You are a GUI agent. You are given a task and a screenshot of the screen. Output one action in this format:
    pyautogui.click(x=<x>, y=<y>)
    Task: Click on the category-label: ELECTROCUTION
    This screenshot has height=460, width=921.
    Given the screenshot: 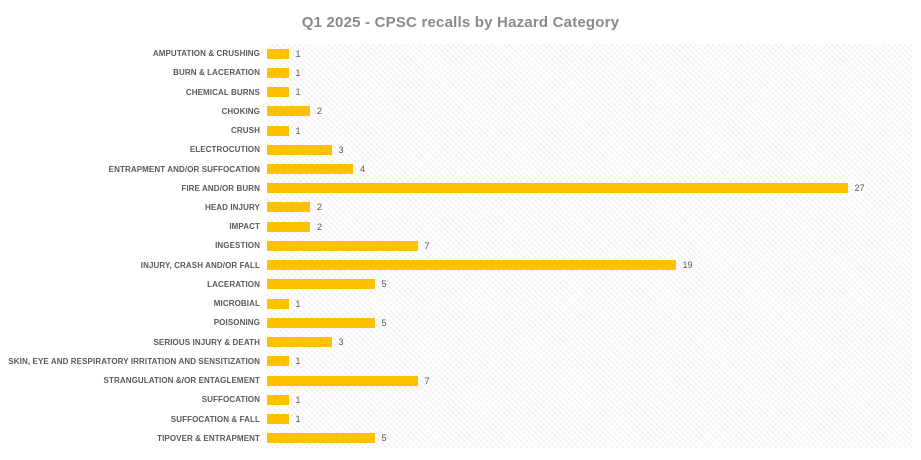 What is the action you would take?
    pyautogui.click(x=224, y=150)
    